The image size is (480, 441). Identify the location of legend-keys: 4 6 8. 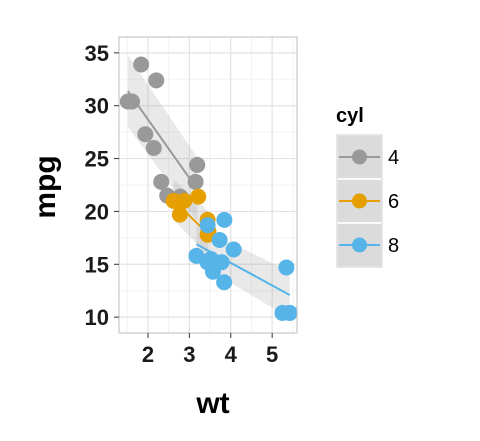
(367, 201).